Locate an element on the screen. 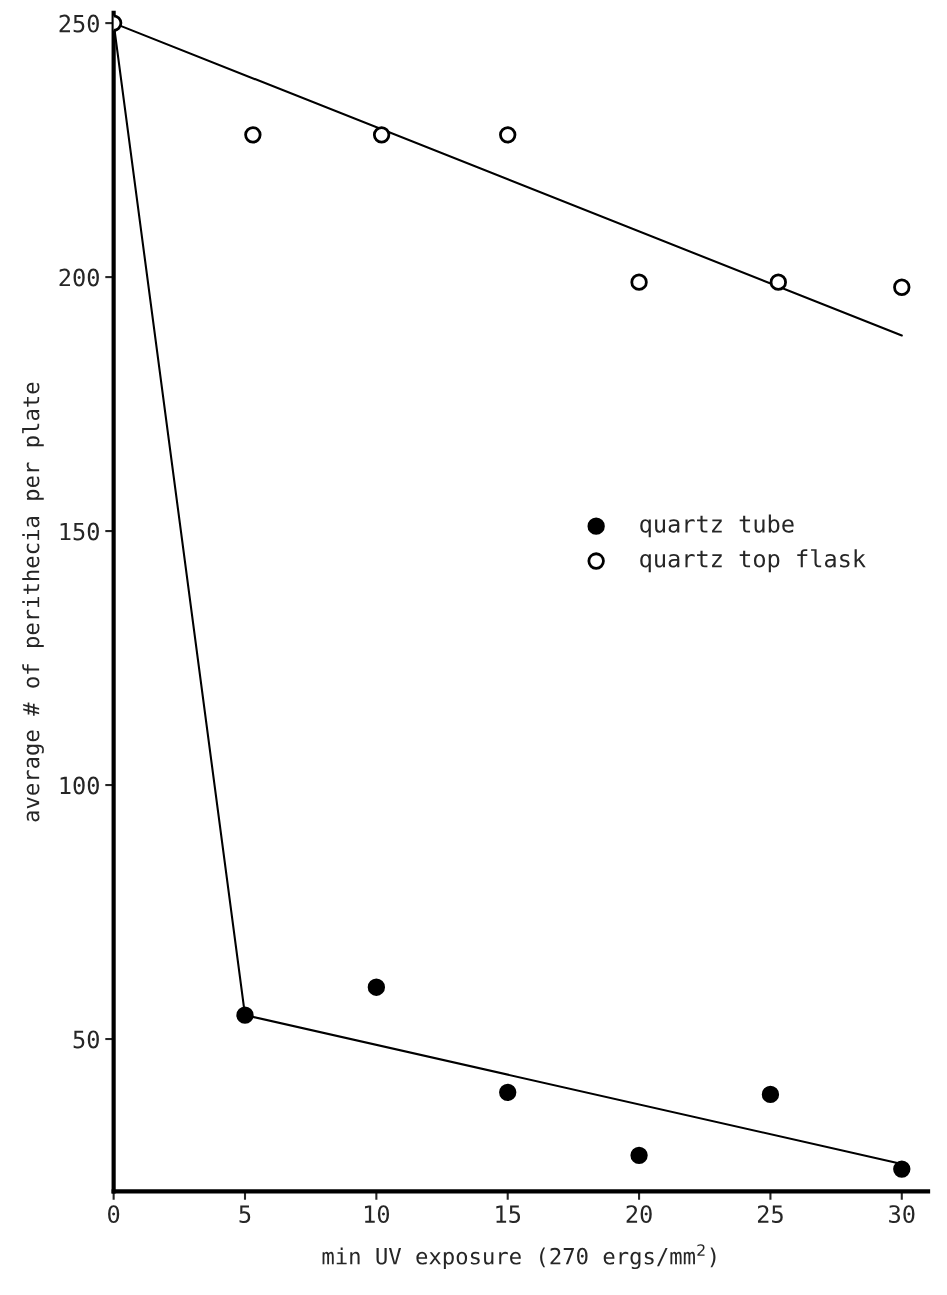 The width and height of the screenshot is (947, 1295). legend-label: quartz top flask is located at coordinates (753, 561).